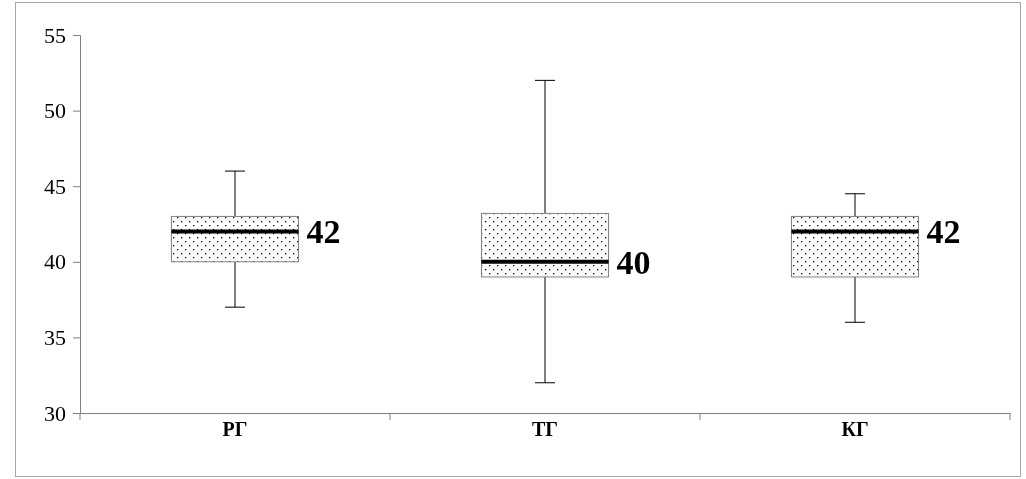 Image resolution: width=1026 pixels, height=479 pixels. What do you see at coordinates (235, 429) in the screenshot?
I see `x-tick-label: РГ` at bounding box center [235, 429].